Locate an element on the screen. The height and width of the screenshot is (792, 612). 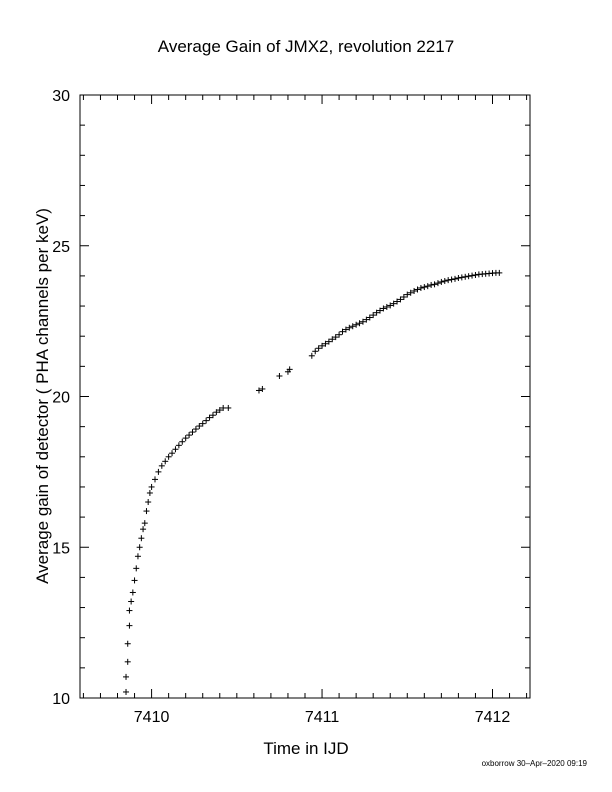
x-tick-label: 7410 is located at coordinates (152, 717).